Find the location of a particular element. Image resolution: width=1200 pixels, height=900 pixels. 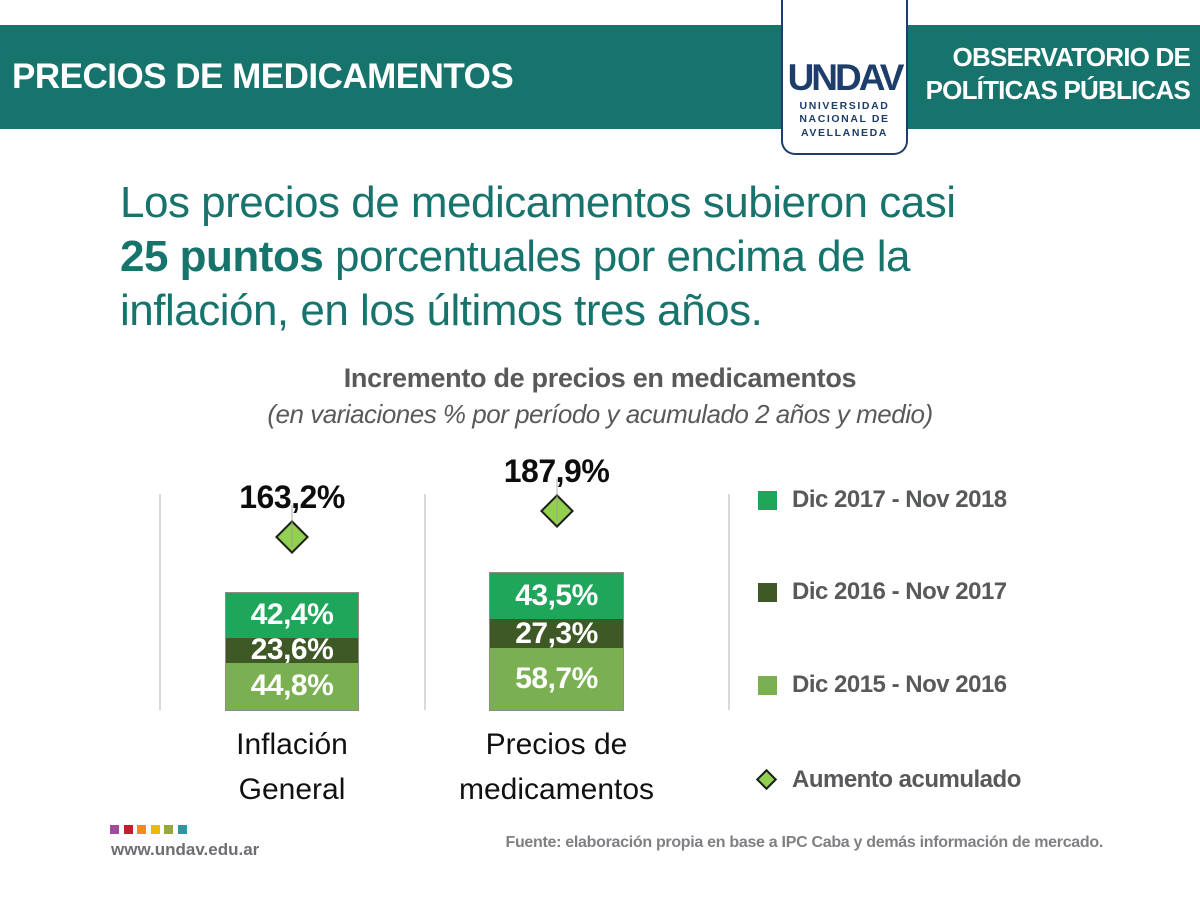

undav-logo-line1: UNIVERSIDAD is located at coordinates (844, 105).